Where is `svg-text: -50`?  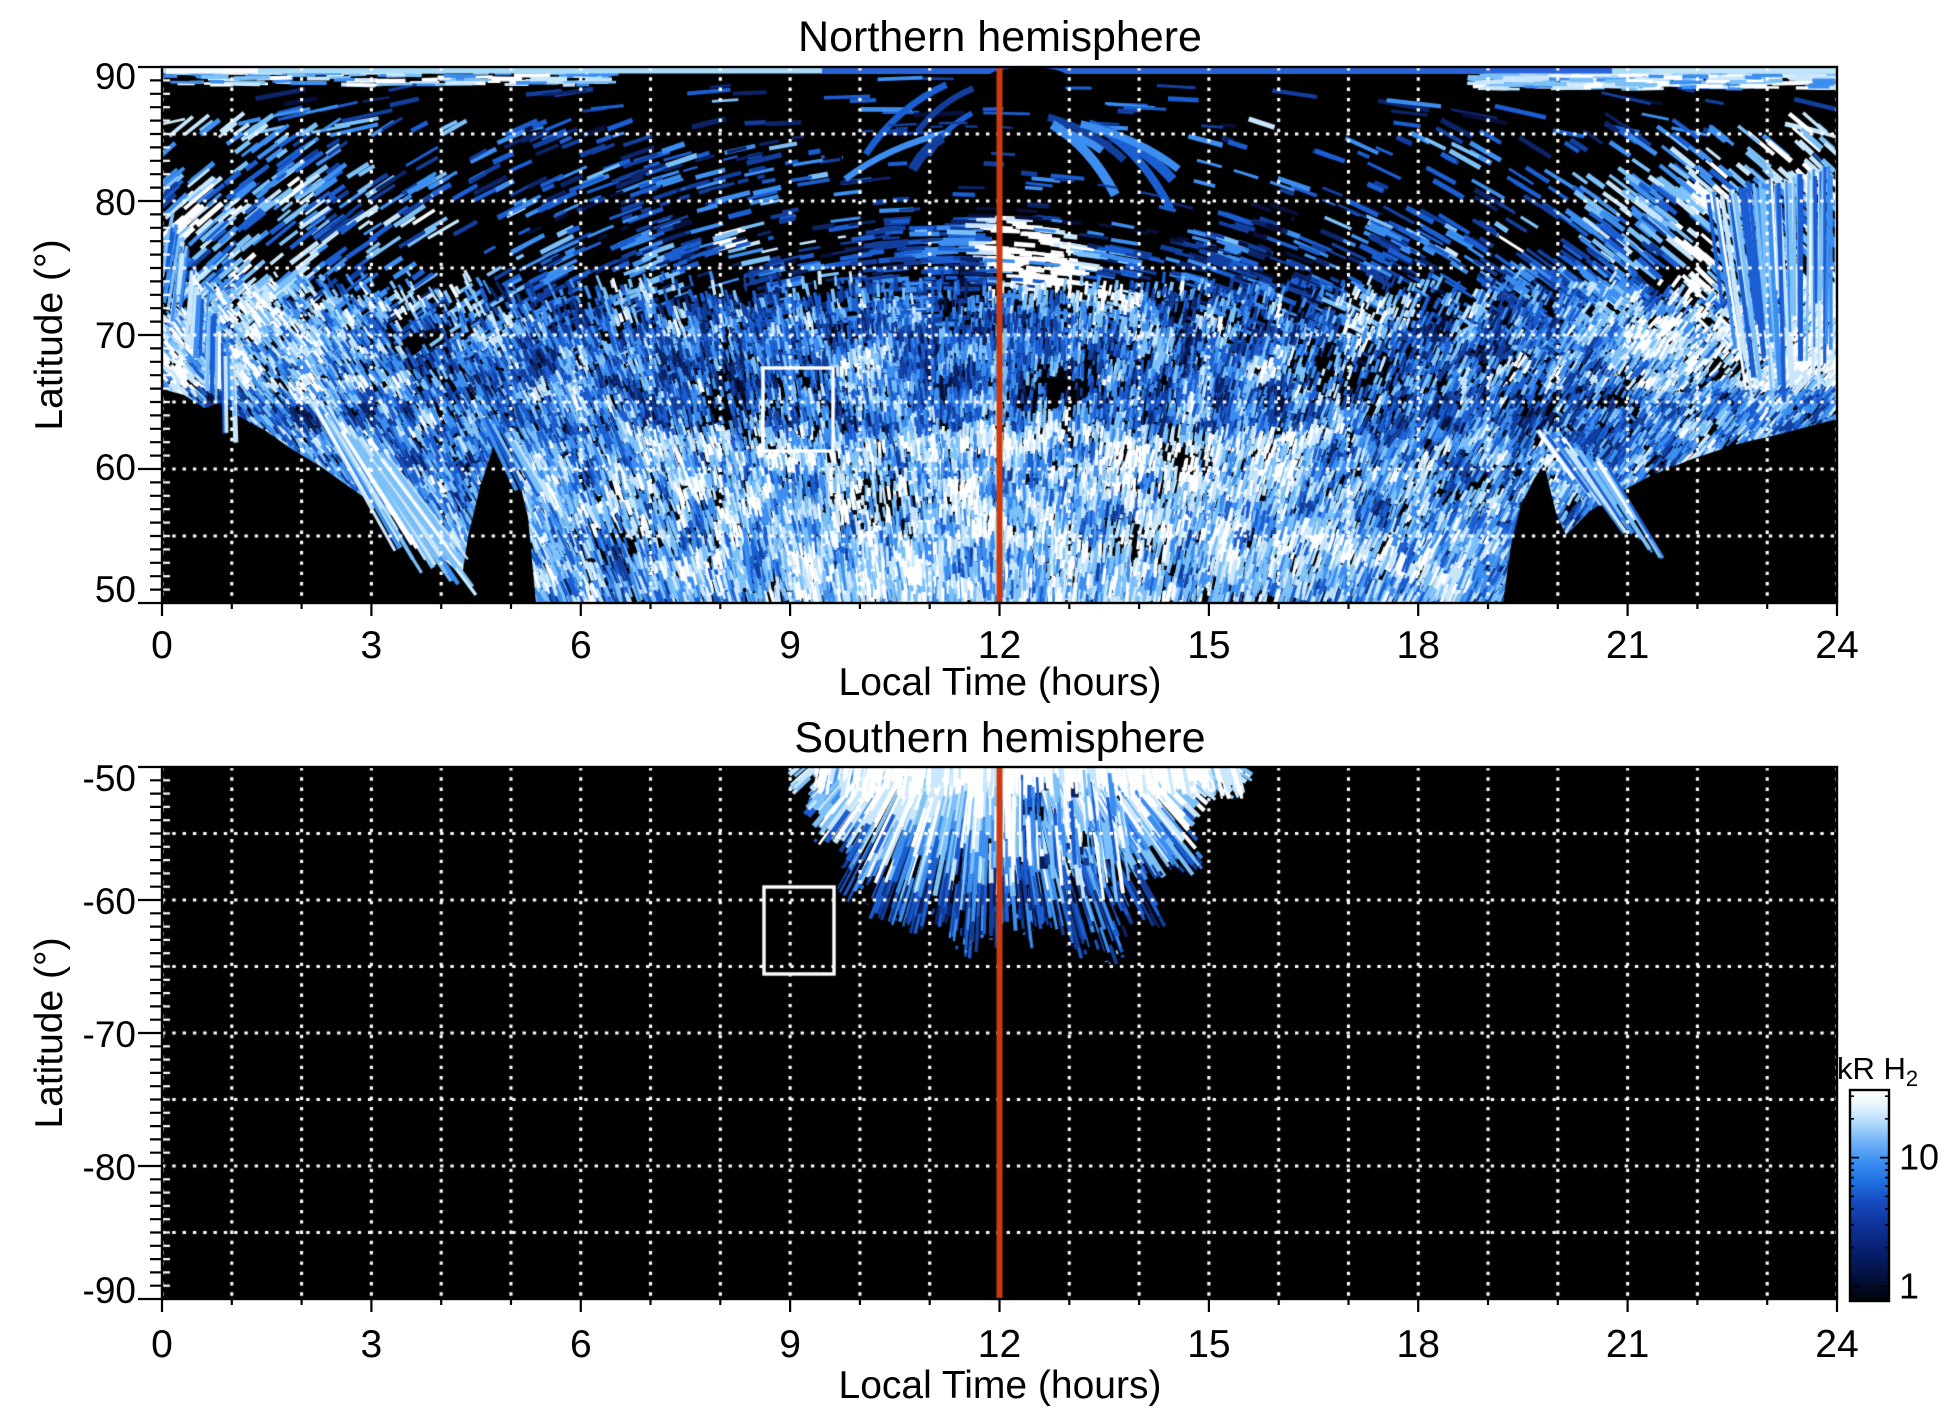 svg-text: -50 is located at coordinates (109, 778).